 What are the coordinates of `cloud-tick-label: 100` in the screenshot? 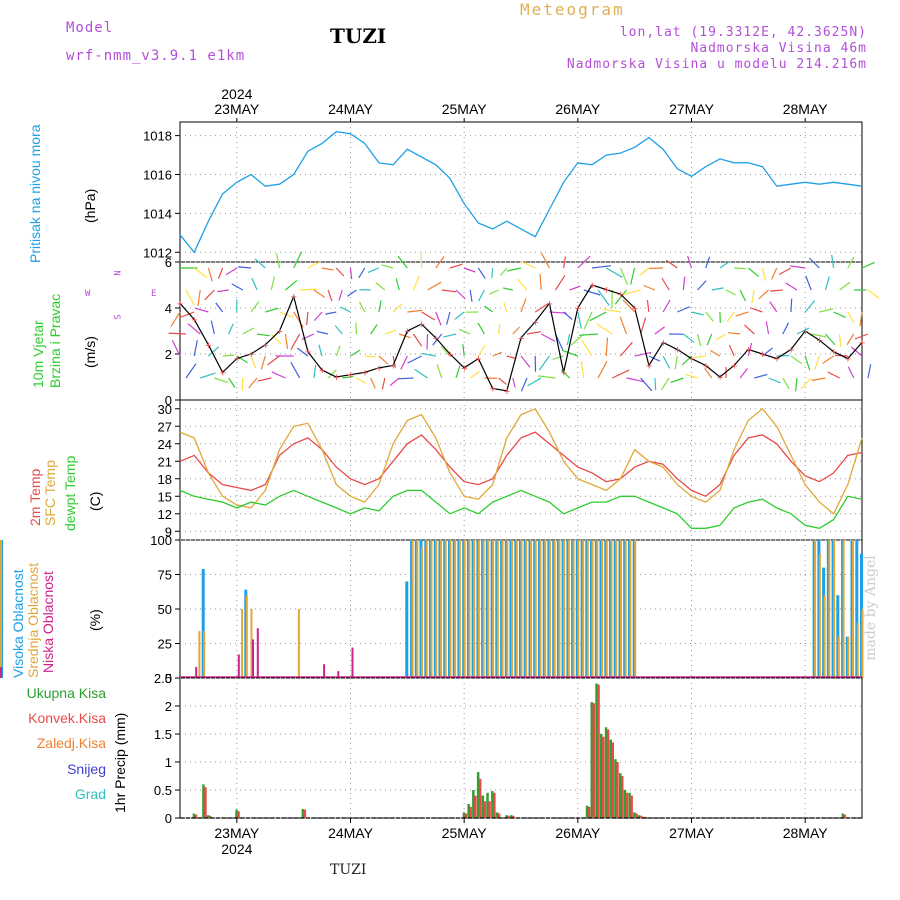 It's located at (161, 540).